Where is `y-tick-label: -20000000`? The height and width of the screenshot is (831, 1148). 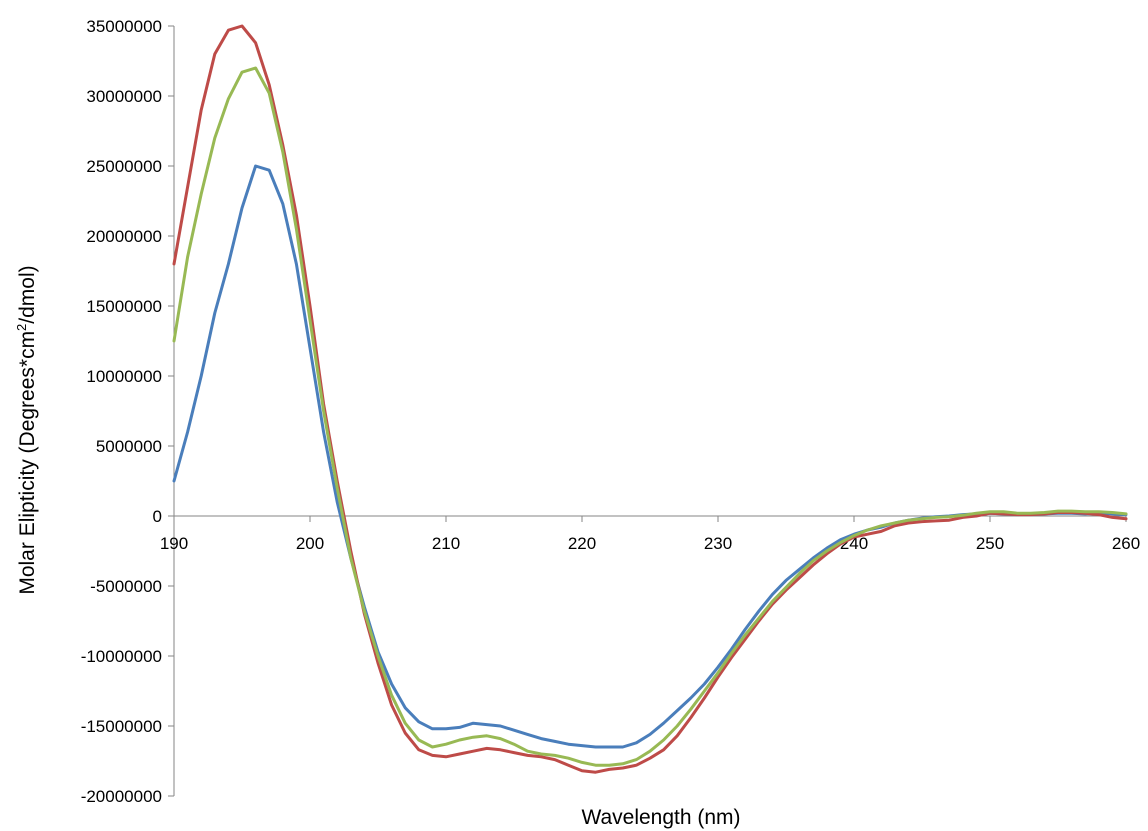 y-tick-label: -20000000 is located at coordinates (121, 796).